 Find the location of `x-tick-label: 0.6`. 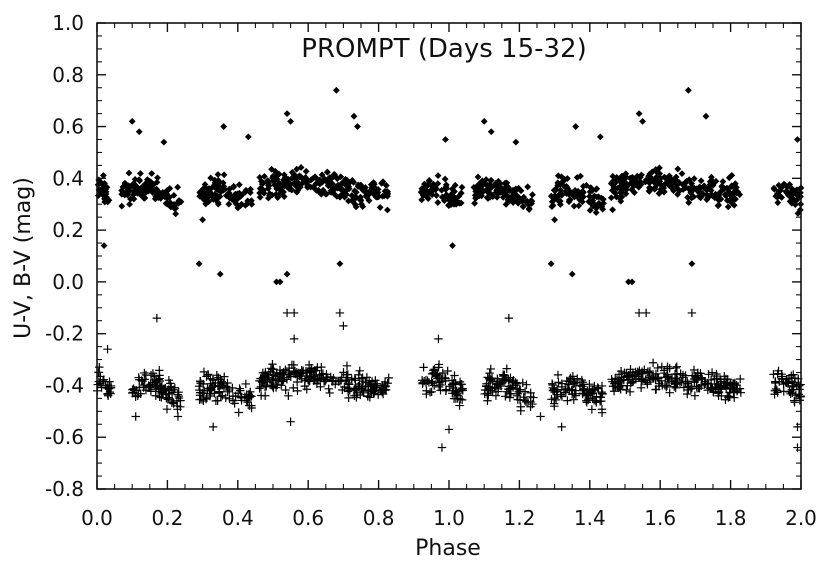

x-tick-label: 0.6 is located at coordinates (308, 518).